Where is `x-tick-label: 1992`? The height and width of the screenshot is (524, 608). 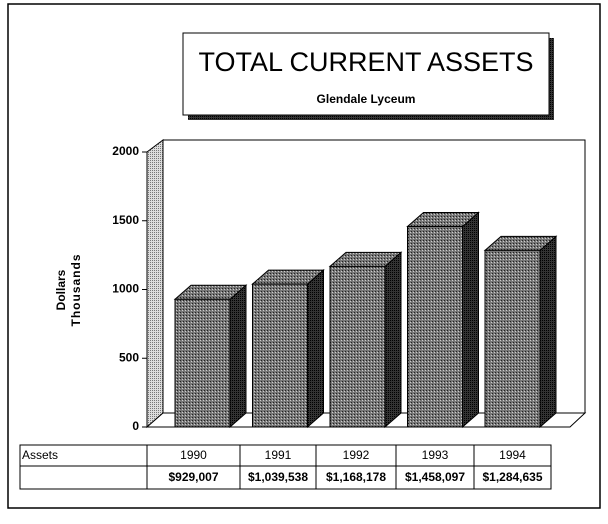 x-tick-label: 1992 is located at coordinates (356, 455).